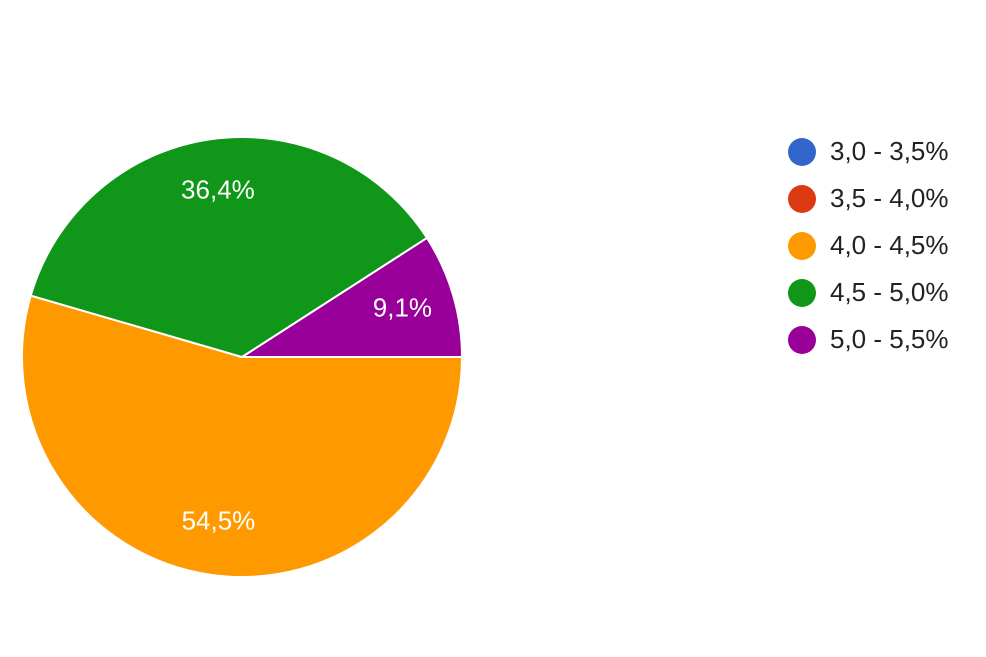 The width and height of the screenshot is (986, 657). Describe the element at coordinates (889, 292) in the screenshot. I see `legend-label: 4,5 - 5,0%` at that location.